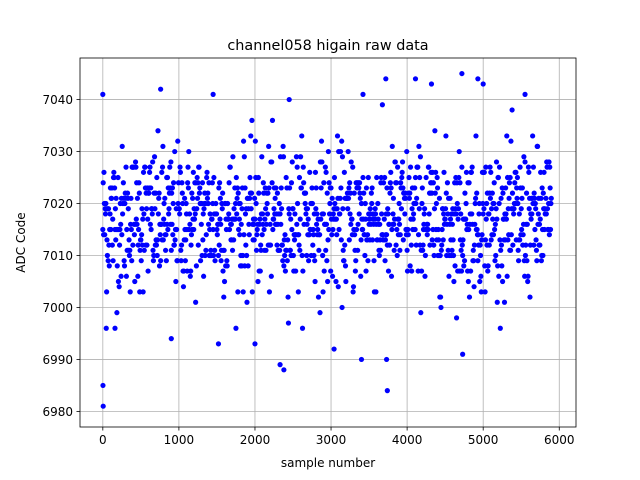  I want to click on y-axis-ticks: 6980 6990 7000 7010 7020 7030 7040, so click(61, 256).